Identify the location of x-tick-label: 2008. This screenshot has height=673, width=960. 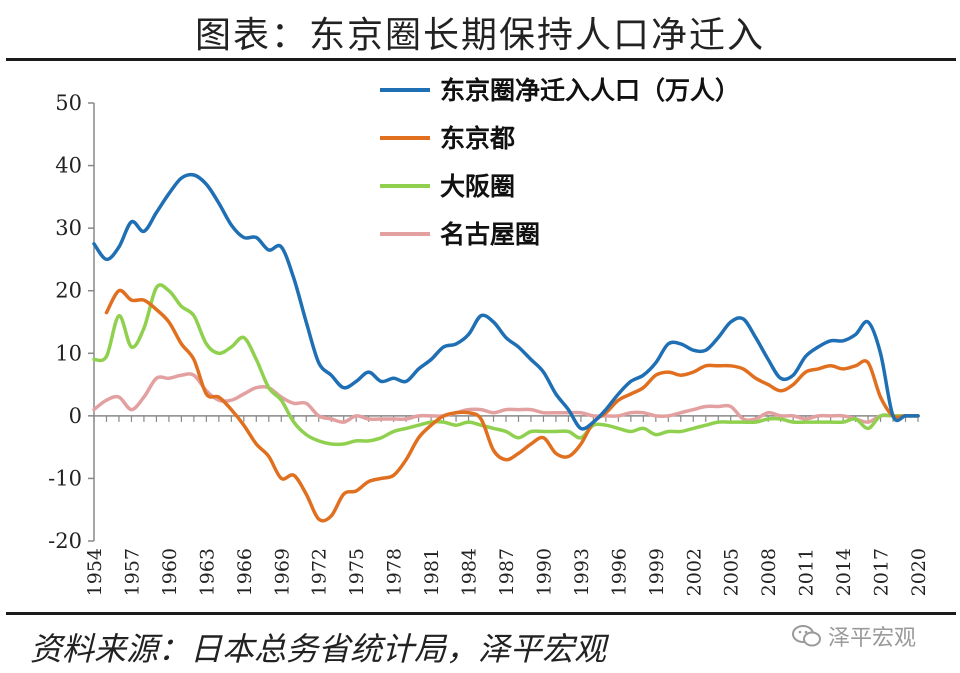
(769, 572).